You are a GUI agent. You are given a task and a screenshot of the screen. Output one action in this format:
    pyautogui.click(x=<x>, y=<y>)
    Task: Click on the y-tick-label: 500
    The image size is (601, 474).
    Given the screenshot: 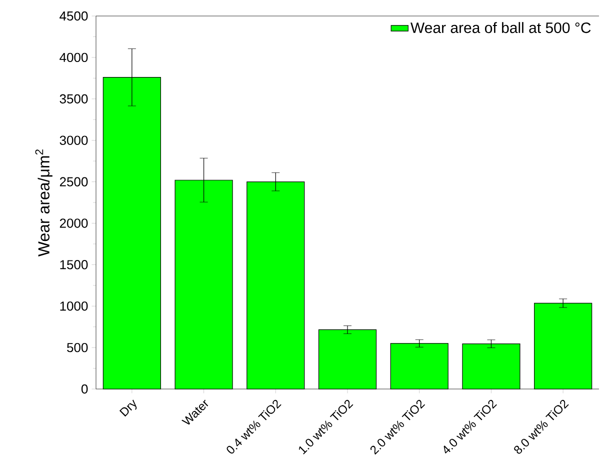 What is the action you would take?
    pyautogui.click(x=77, y=347)
    